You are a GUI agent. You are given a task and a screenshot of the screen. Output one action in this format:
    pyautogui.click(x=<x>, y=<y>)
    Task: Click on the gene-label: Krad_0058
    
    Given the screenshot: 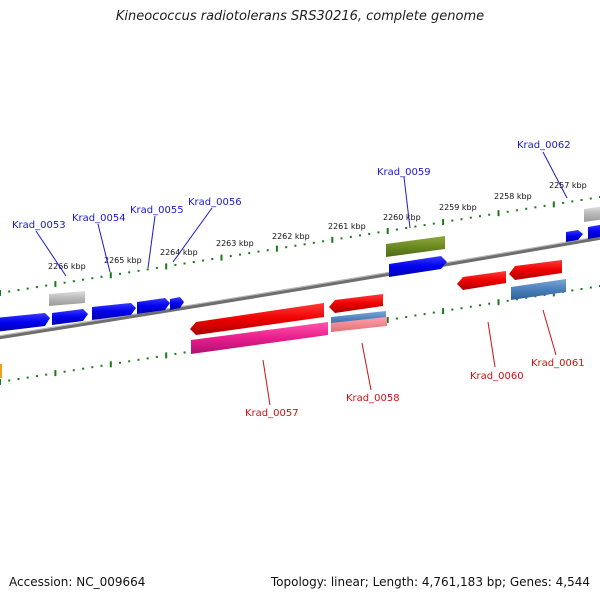 What is the action you would take?
    pyautogui.click(x=373, y=398)
    